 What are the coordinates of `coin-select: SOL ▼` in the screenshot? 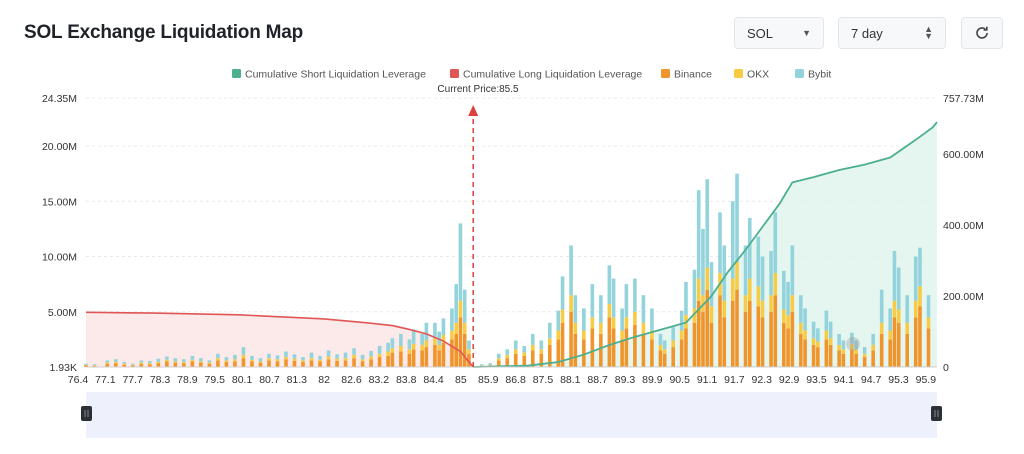 It's located at (779, 33).